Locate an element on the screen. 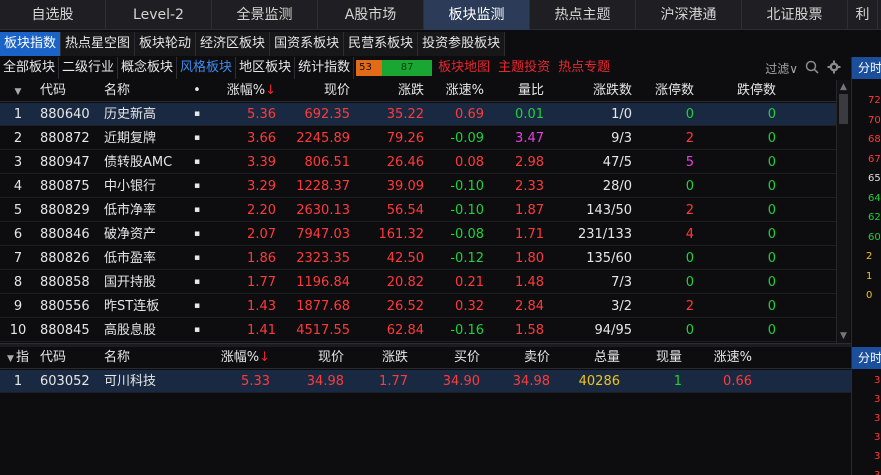 This screenshot has width=881, height=475. lower-header-0: ▼ 指 is located at coordinates (18, 357).